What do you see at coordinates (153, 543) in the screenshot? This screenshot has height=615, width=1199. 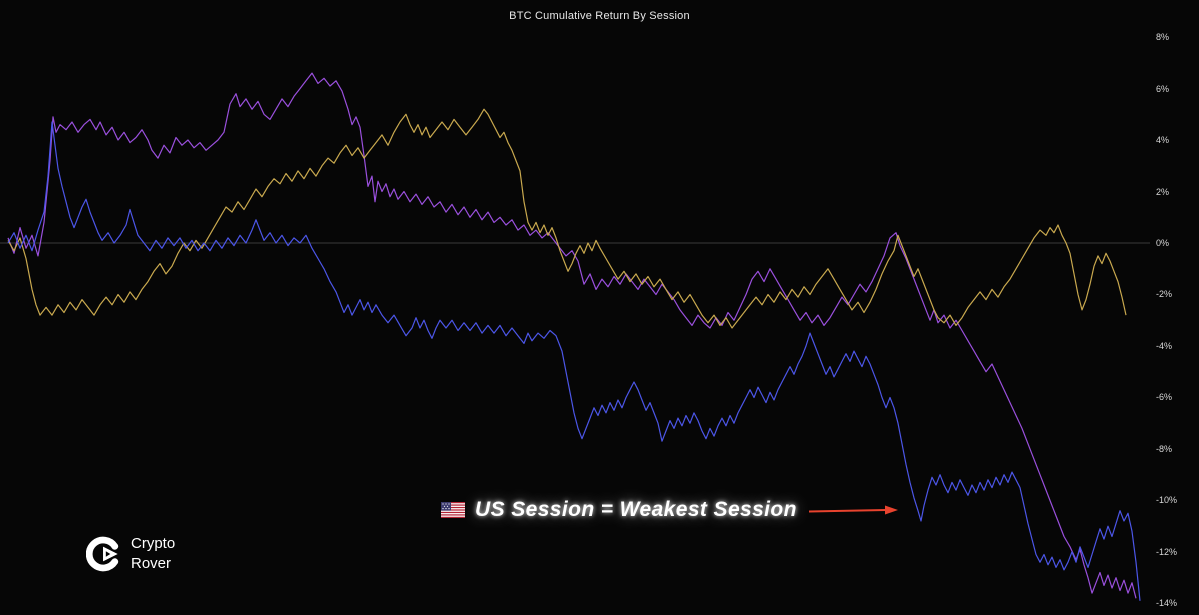 I see `logo-line1: Crypto` at bounding box center [153, 543].